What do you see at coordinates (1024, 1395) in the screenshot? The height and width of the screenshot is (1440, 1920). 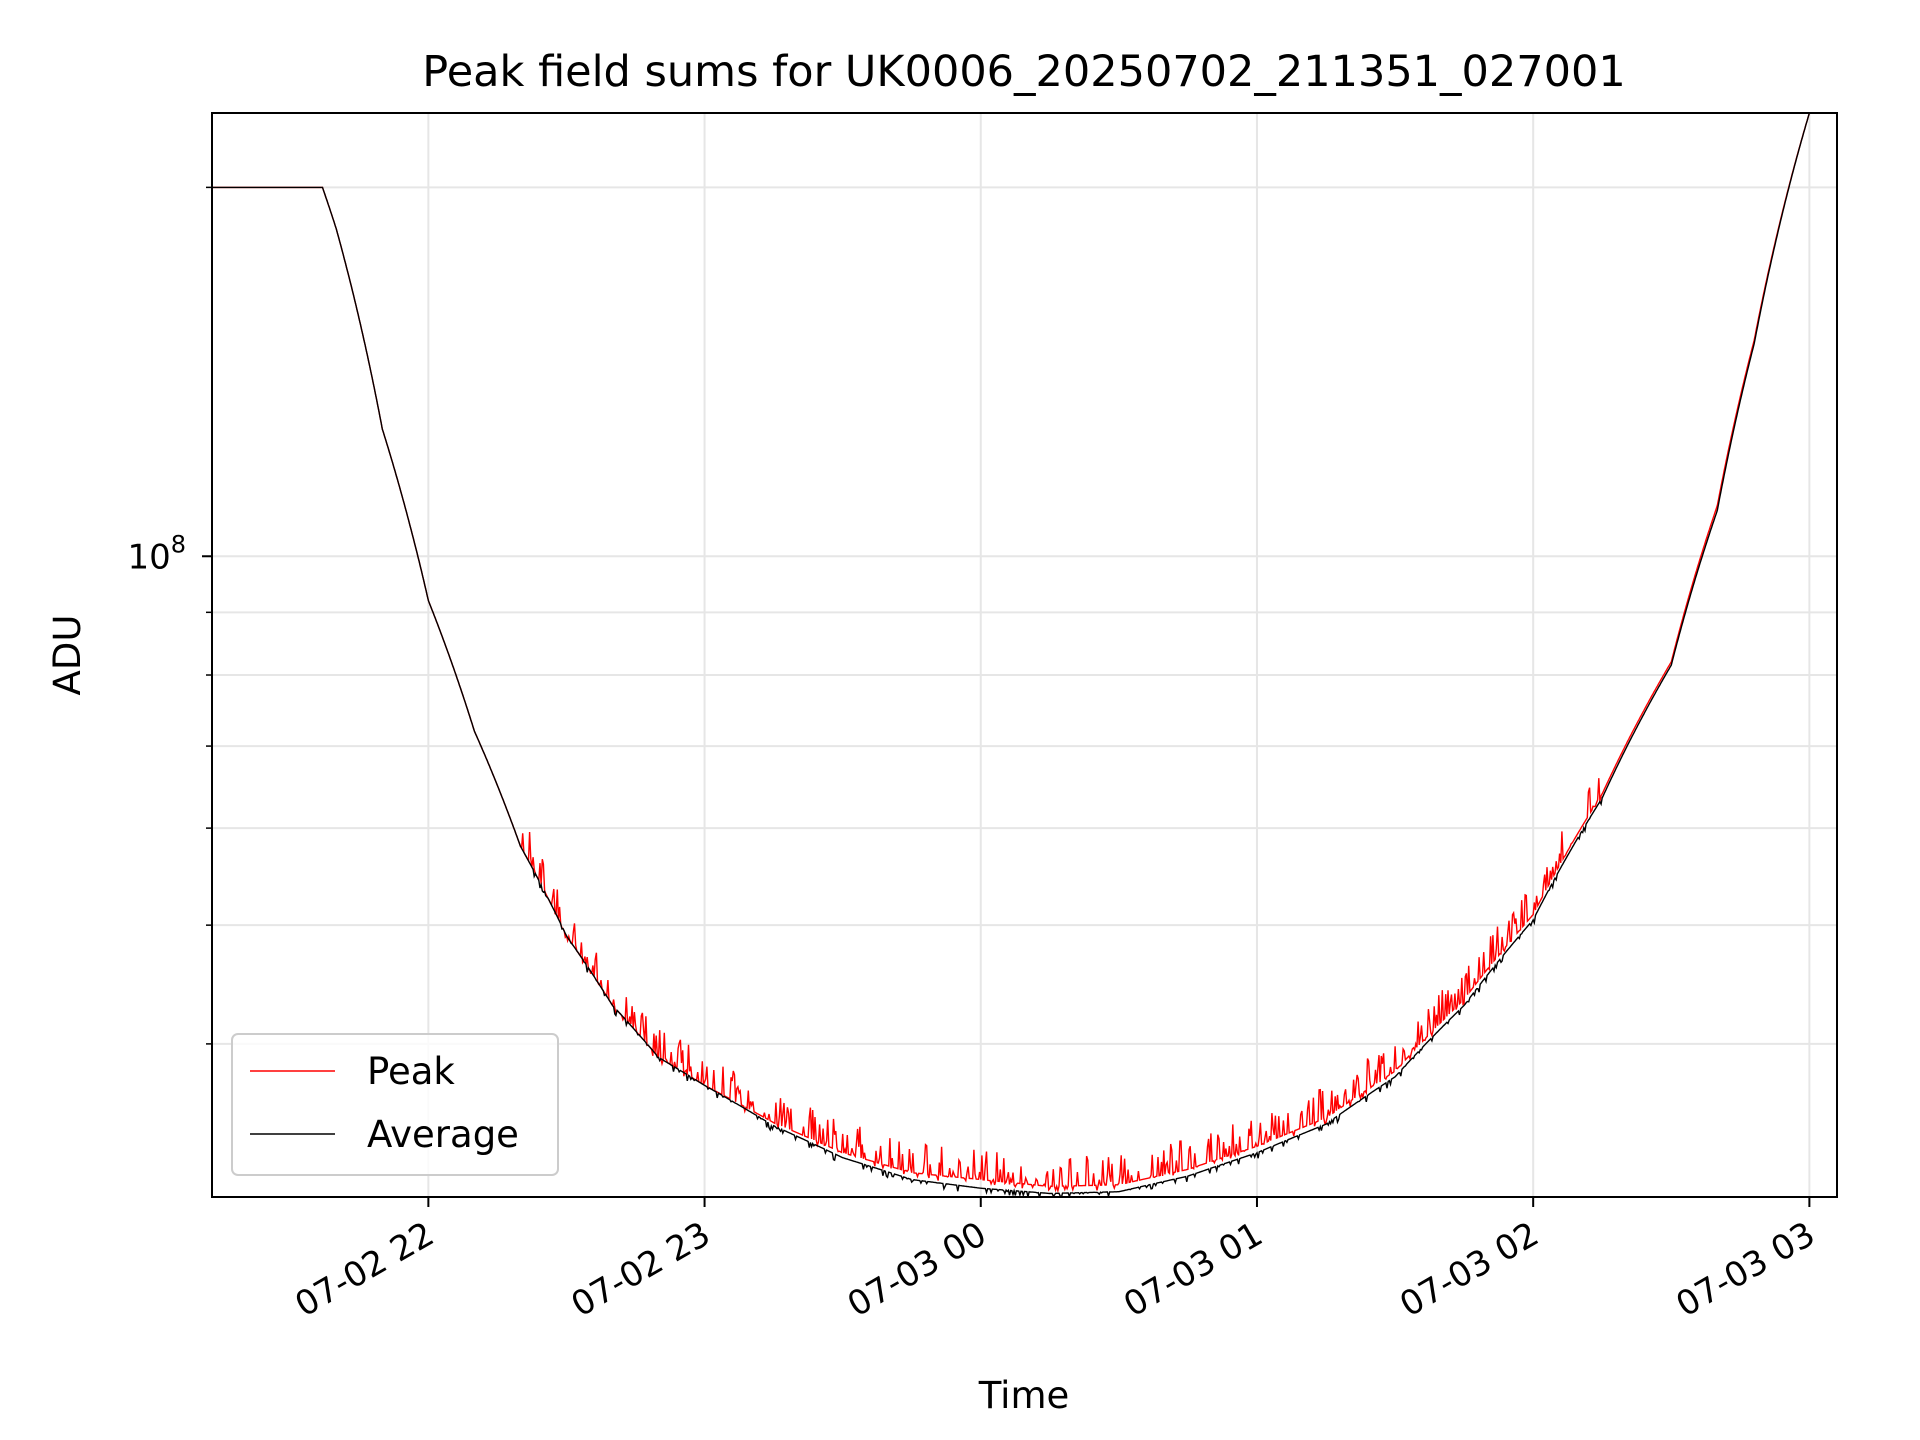 I see `x-axis-label: Time` at bounding box center [1024, 1395].